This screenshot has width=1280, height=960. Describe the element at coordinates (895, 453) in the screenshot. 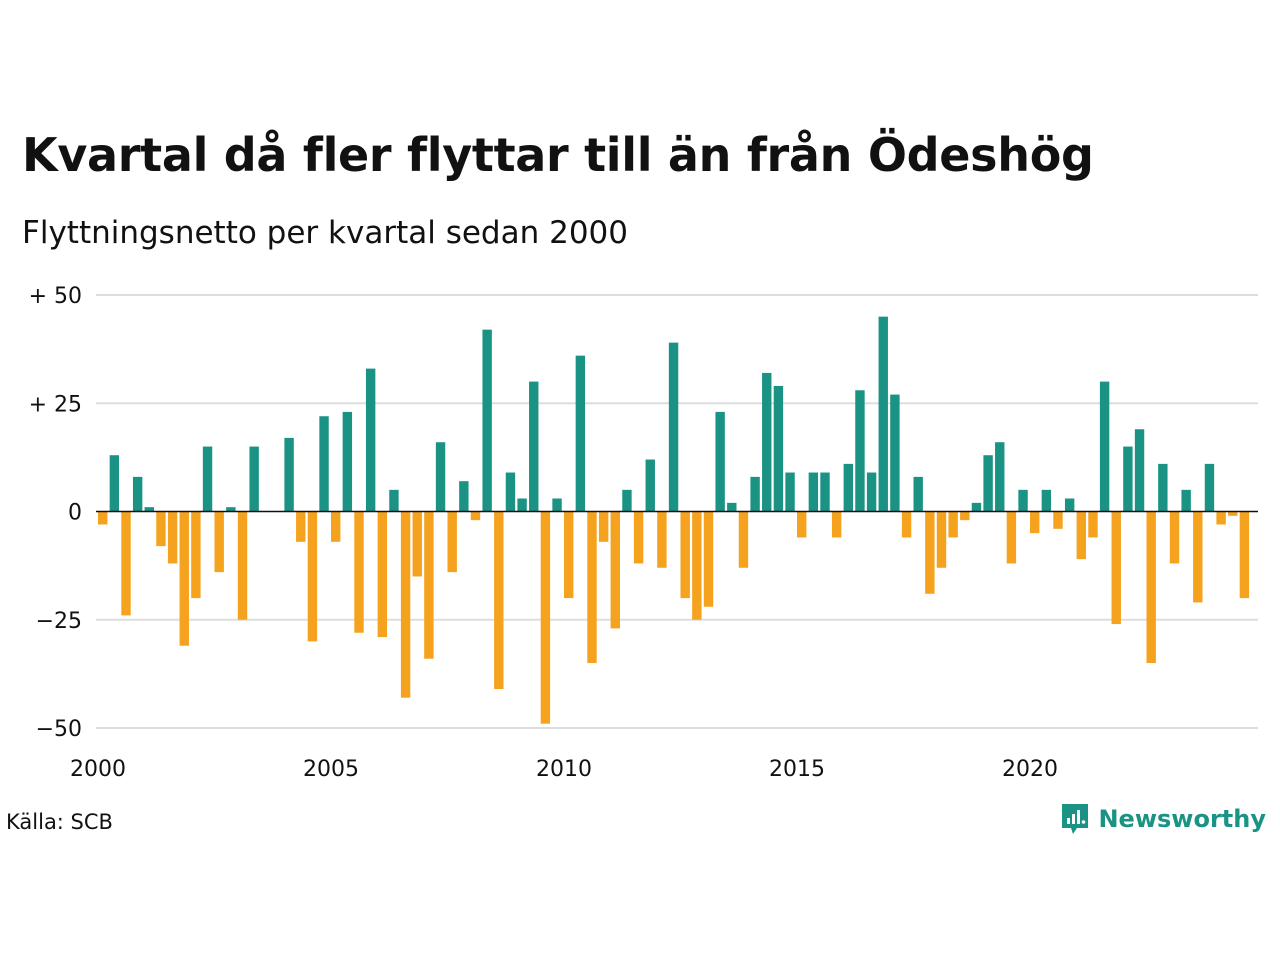

I see `bar: 2017 Q1: 27` at that location.